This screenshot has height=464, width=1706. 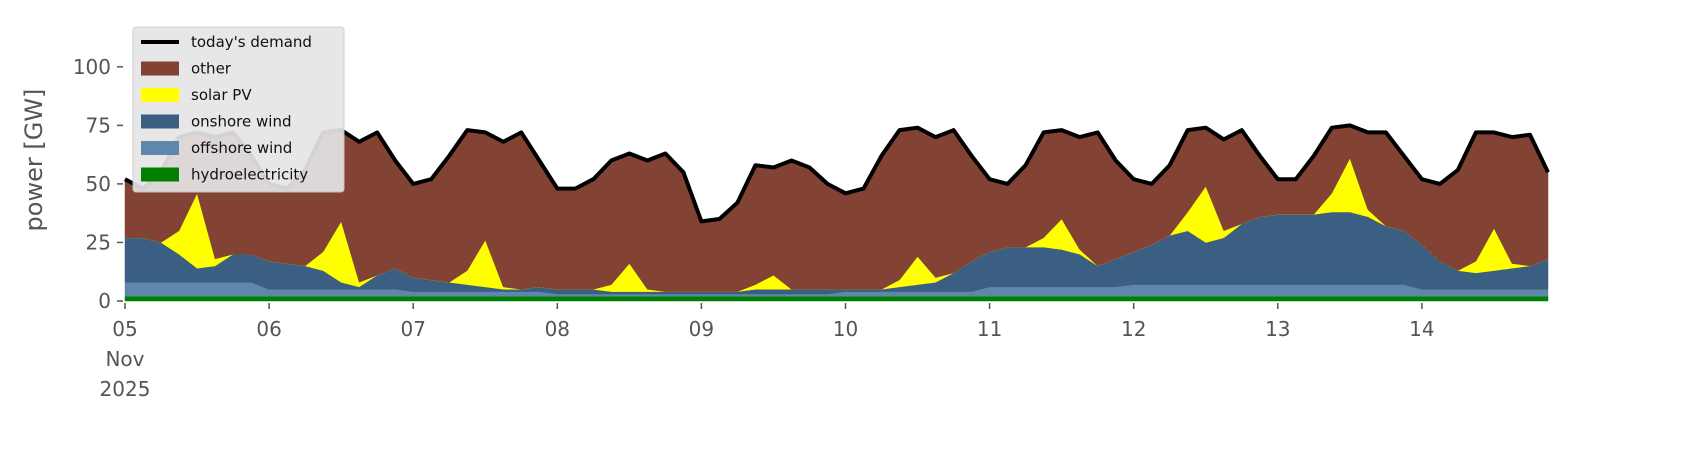 What do you see at coordinates (1133, 329) in the screenshot?
I see `x-tick-label: 12` at bounding box center [1133, 329].